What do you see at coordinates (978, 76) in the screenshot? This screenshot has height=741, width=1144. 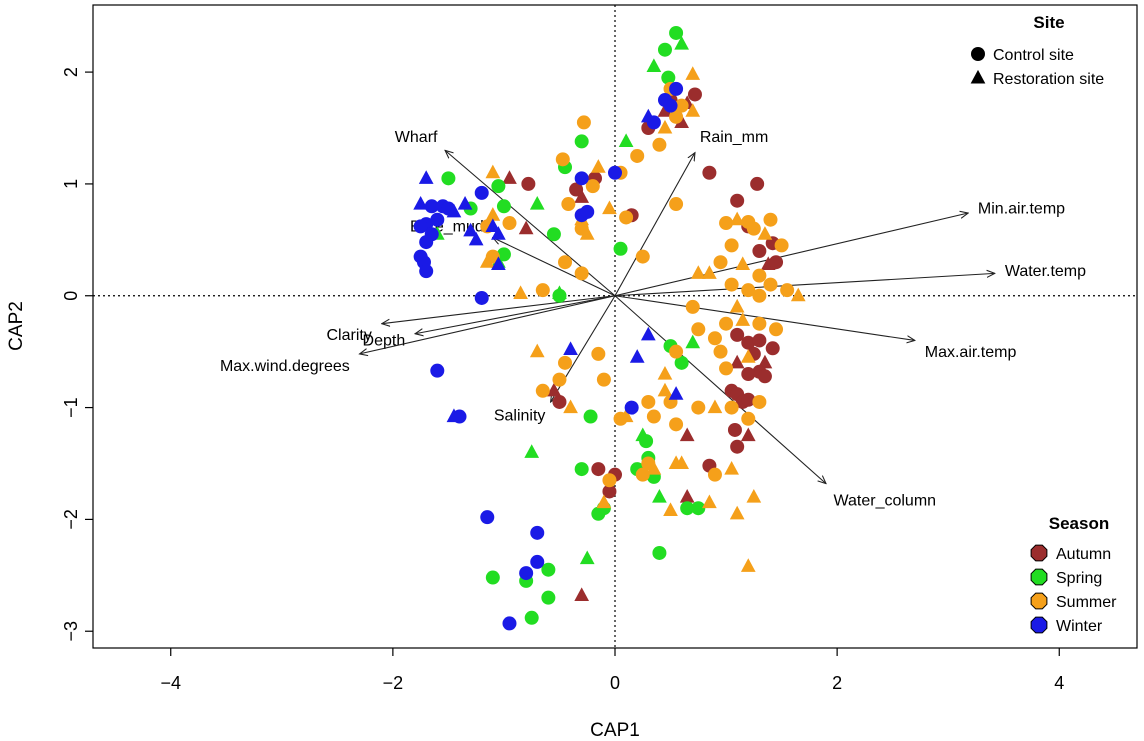 I see `legend-marker-restoration-site` at bounding box center [978, 76].